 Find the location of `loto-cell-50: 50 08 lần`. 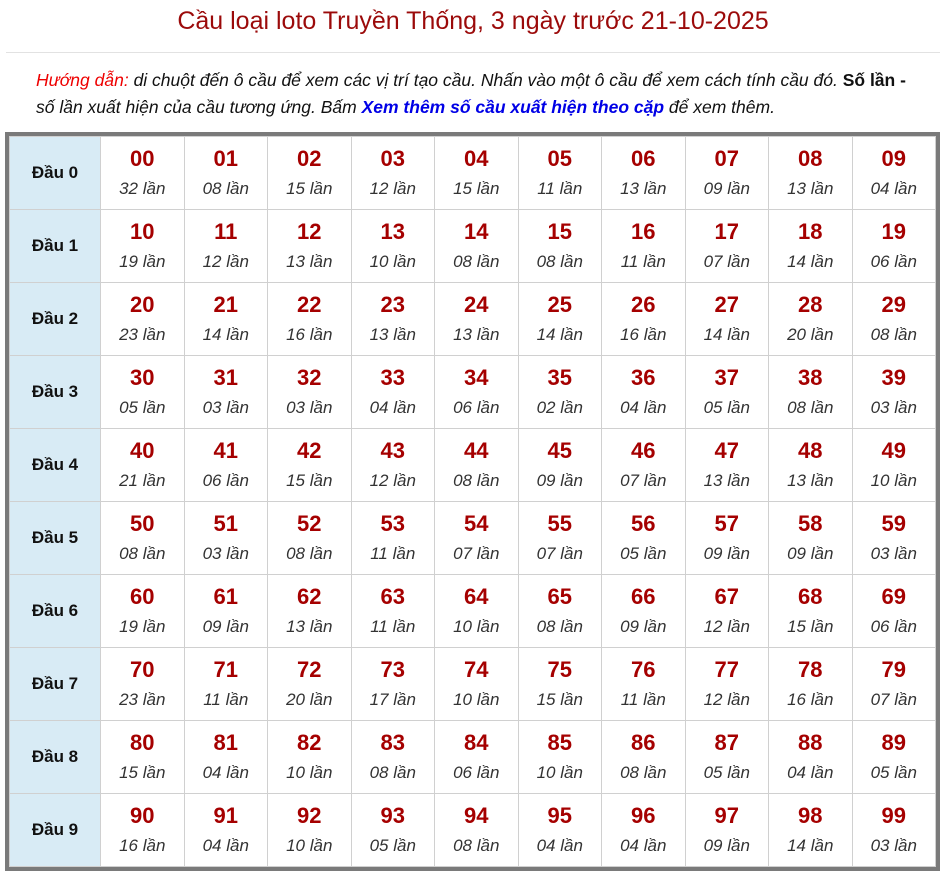

loto-cell-50: 50 08 lần is located at coordinates (142, 538).